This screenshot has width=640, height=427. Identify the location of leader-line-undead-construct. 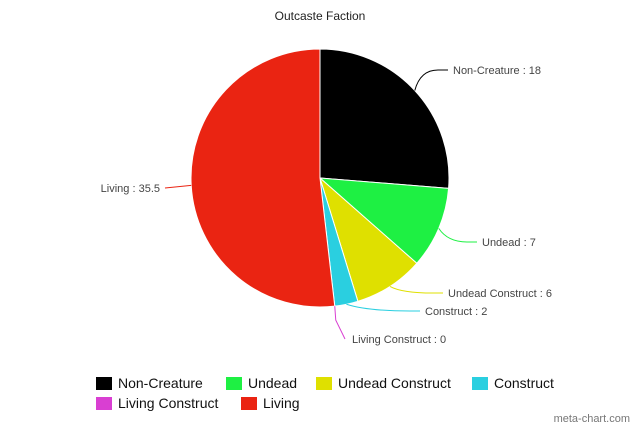
(416, 289).